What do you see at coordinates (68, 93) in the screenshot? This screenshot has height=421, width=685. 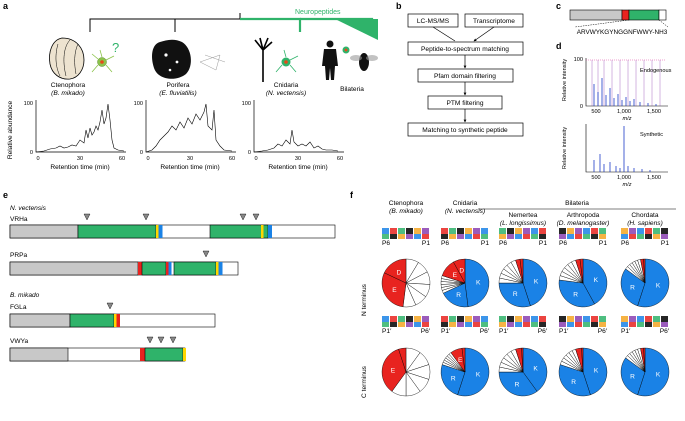 I see `taxon-species-ctenophora: (B. mikado)` at bounding box center [68, 93].